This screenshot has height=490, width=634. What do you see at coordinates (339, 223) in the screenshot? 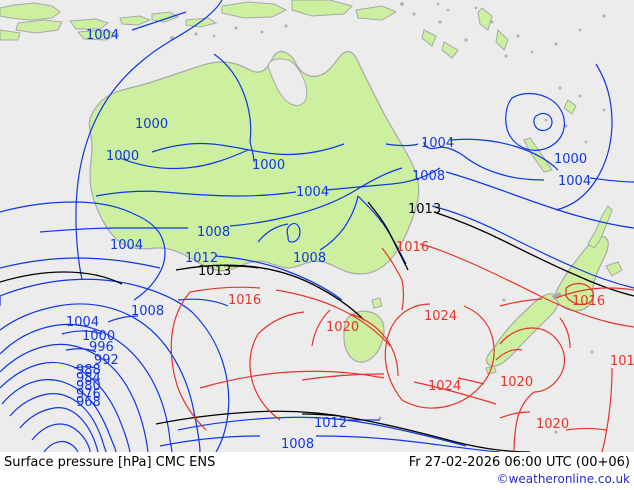
I see `isobar-1008-inner-aus2` at bounding box center [339, 223].